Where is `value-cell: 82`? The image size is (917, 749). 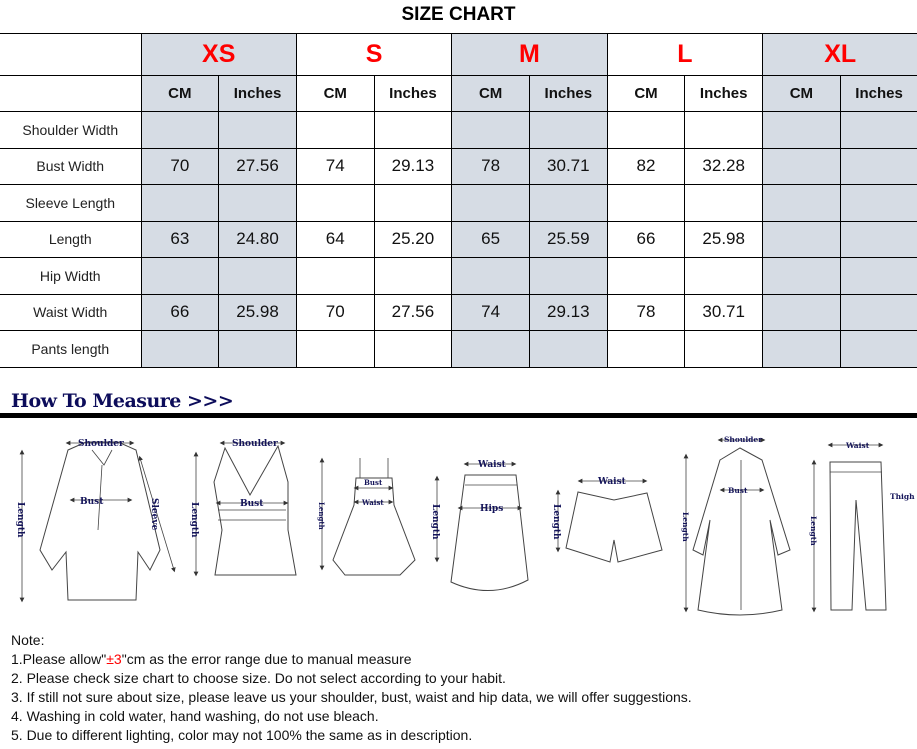 value-cell: 82 is located at coordinates (646, 166).